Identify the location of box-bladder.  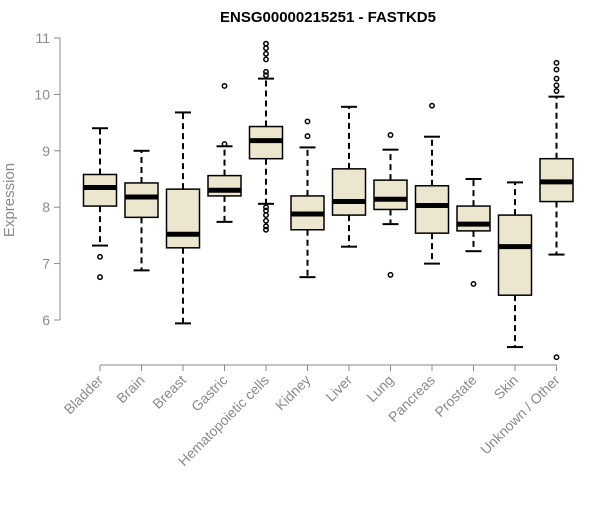
(100, 204).